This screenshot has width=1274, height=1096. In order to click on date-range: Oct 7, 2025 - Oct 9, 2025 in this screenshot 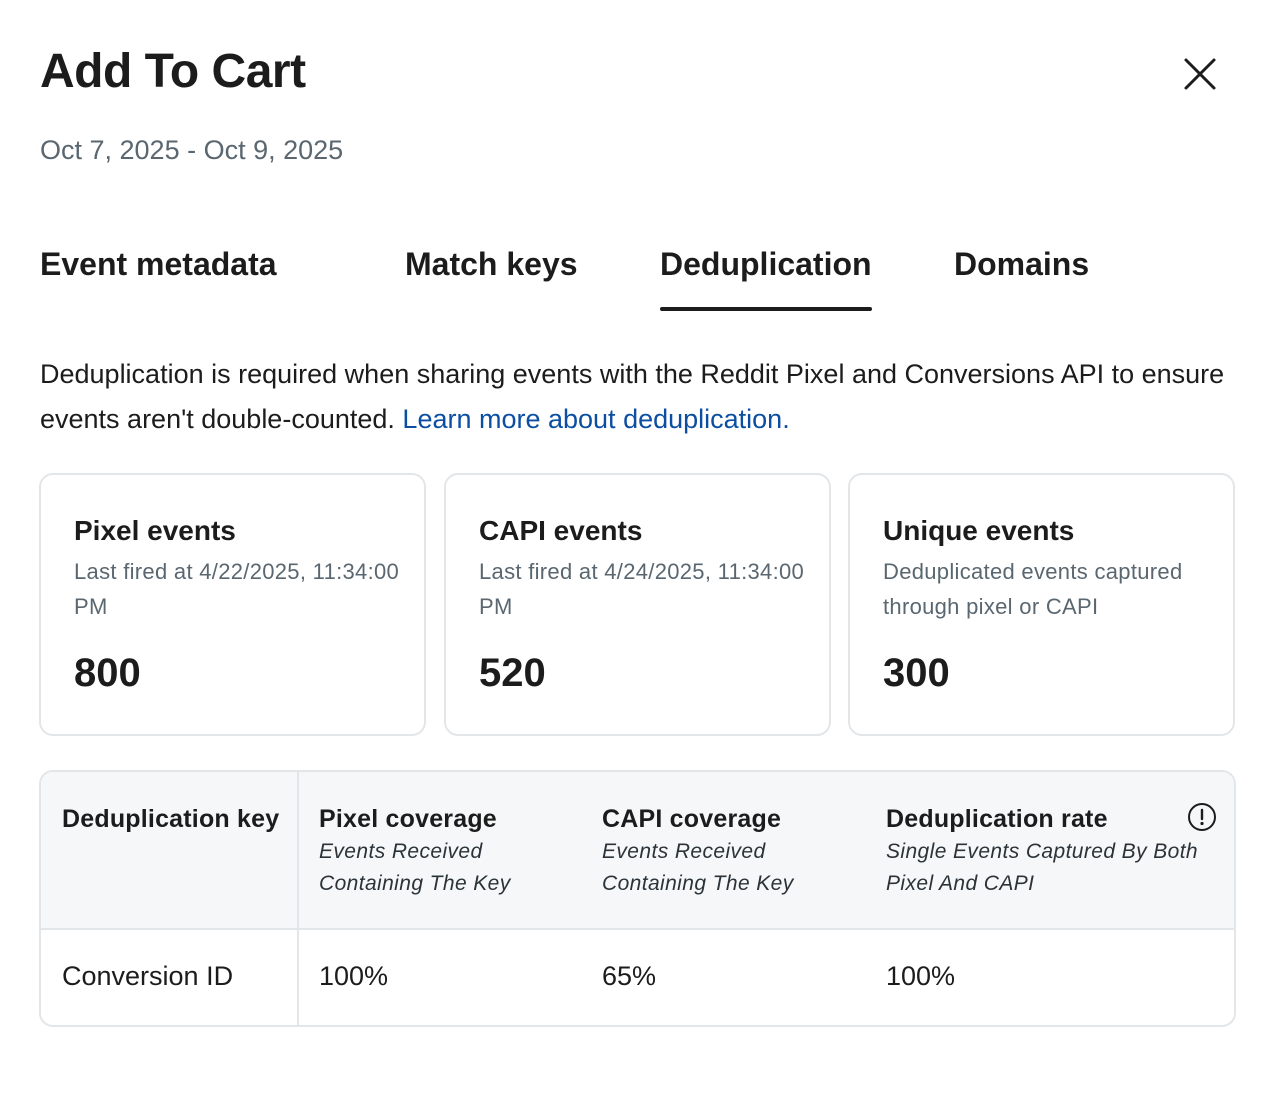, I will do `click(192, 150)`.